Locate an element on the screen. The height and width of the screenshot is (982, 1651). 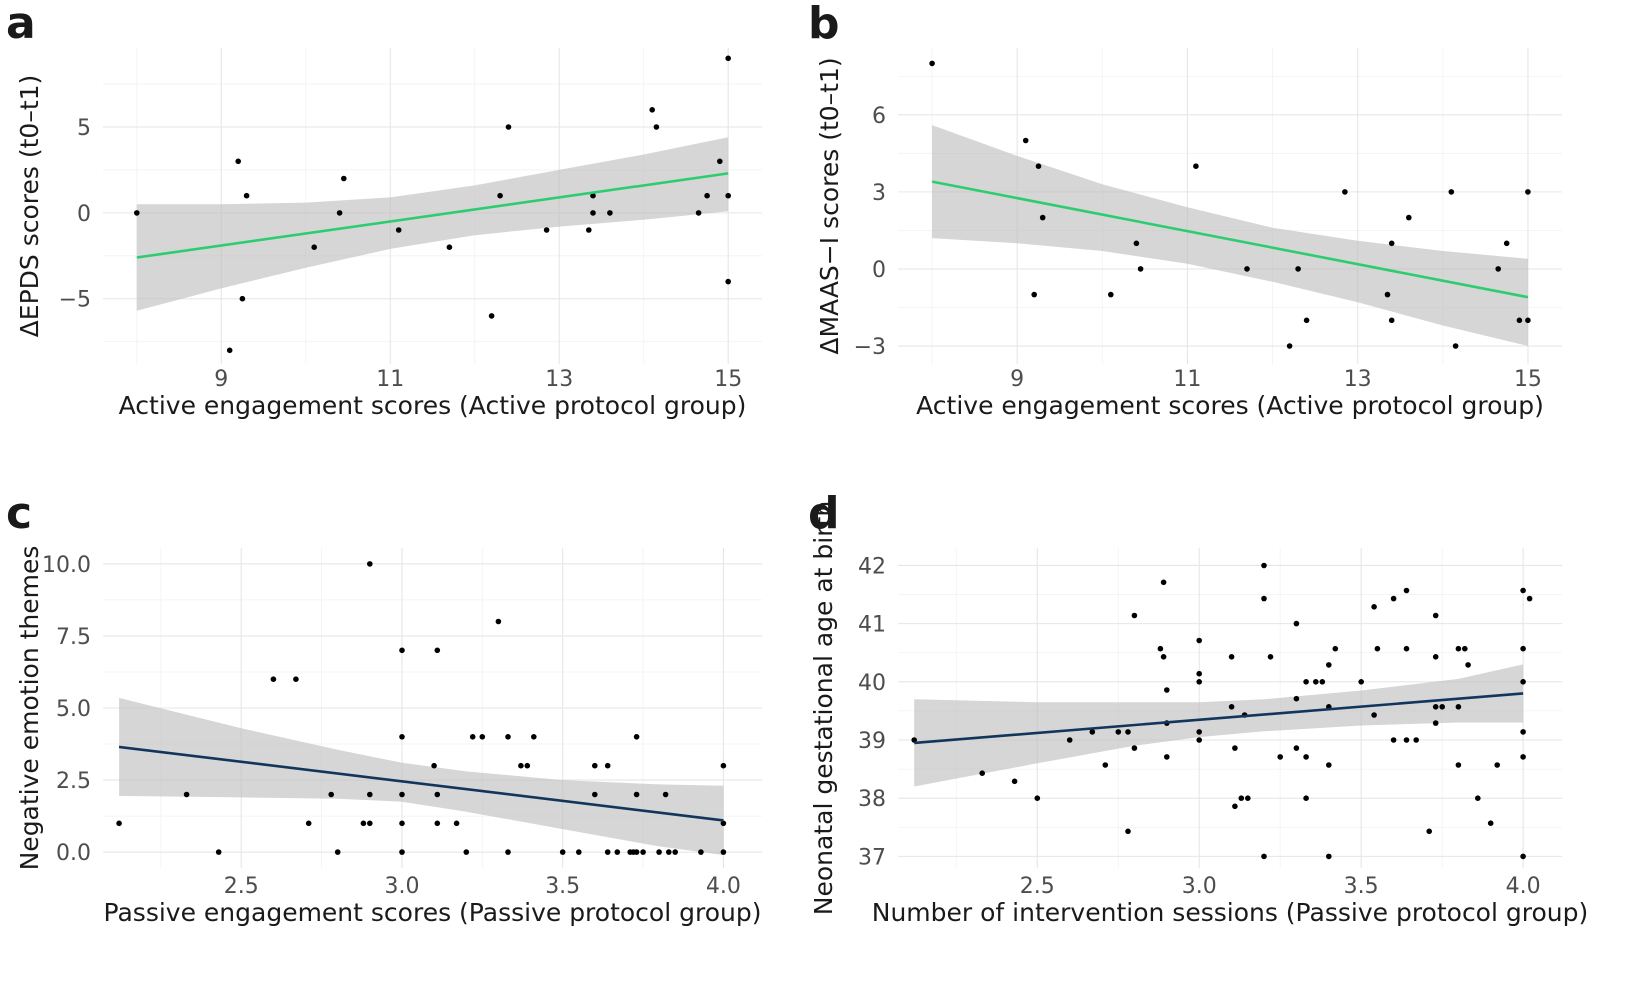
panel-c-y-tick-label: 0.0 is located at coordinates (73, 853).